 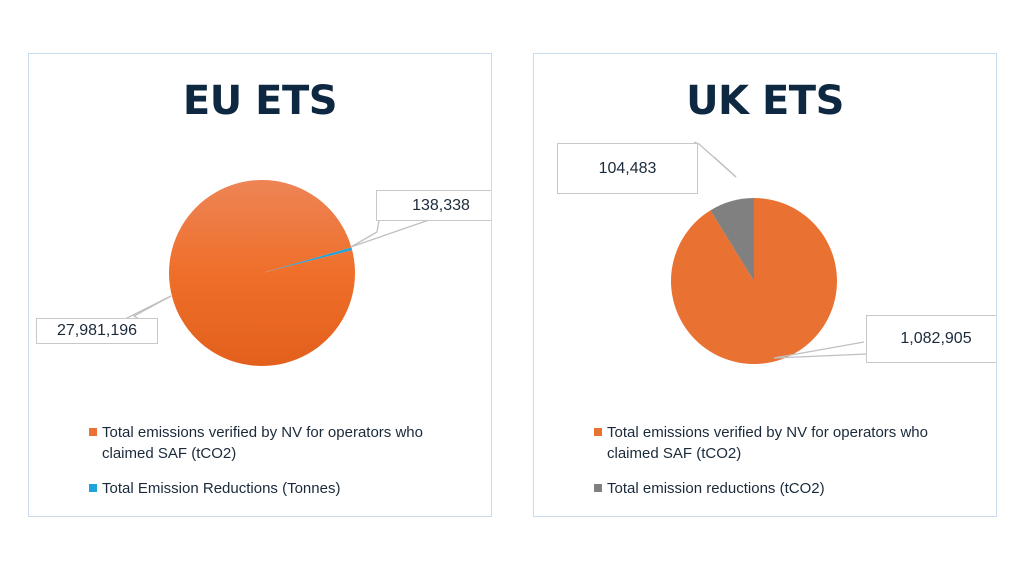 What do you see at coordinates (716, 488) in the screenshot?
I see `legend-label: Total emission reductions (tCO2)` at bounding box center [716, 488].